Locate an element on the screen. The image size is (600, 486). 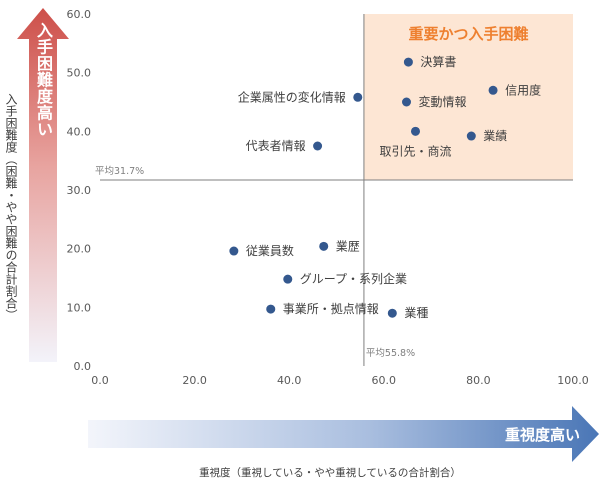
average-x-label: 平均55.8% is located at coordinates (390, 353).